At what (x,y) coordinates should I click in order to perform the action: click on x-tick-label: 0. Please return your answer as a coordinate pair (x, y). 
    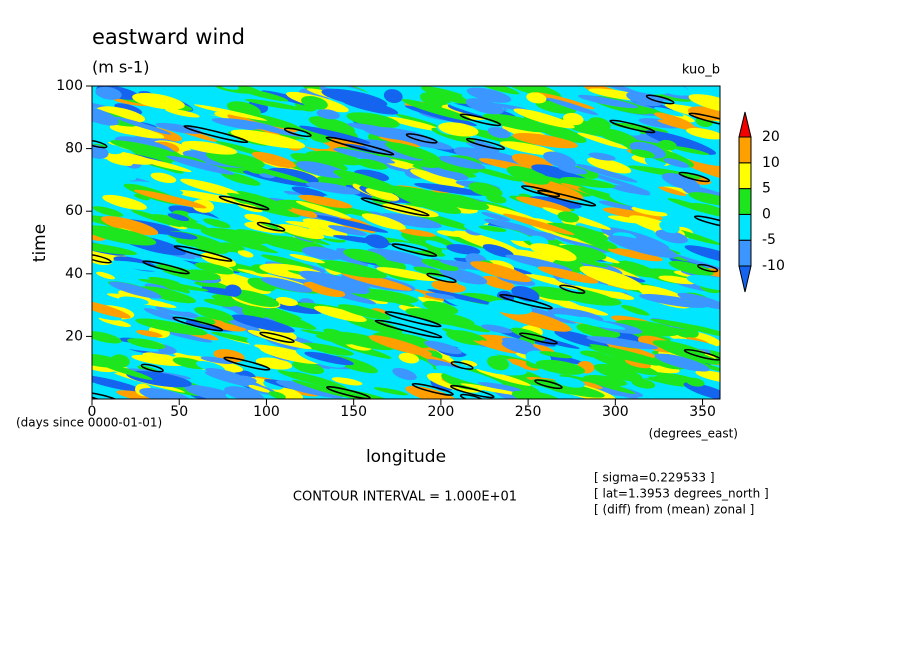
    Looking at the image, I should click on (92, 412).